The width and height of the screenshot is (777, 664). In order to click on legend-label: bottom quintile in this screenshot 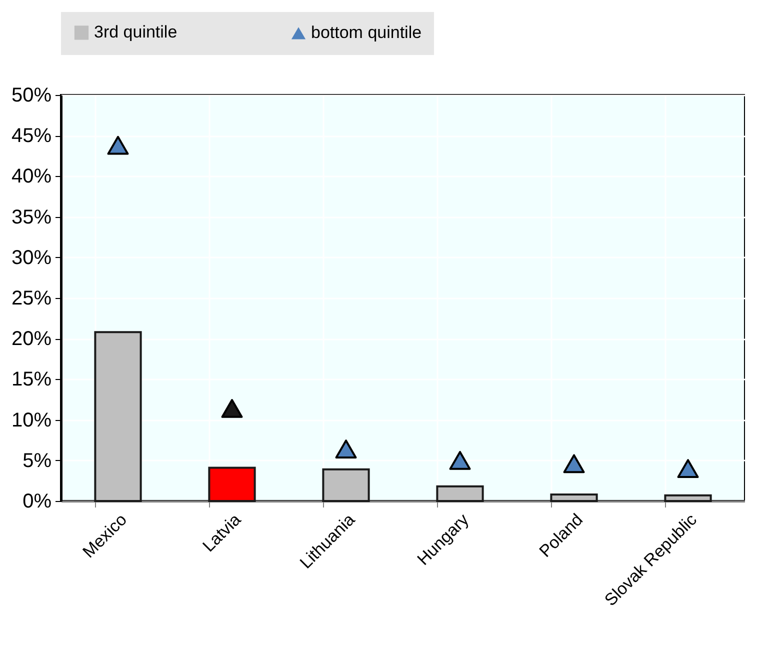, I will do `click(366, 32)`.